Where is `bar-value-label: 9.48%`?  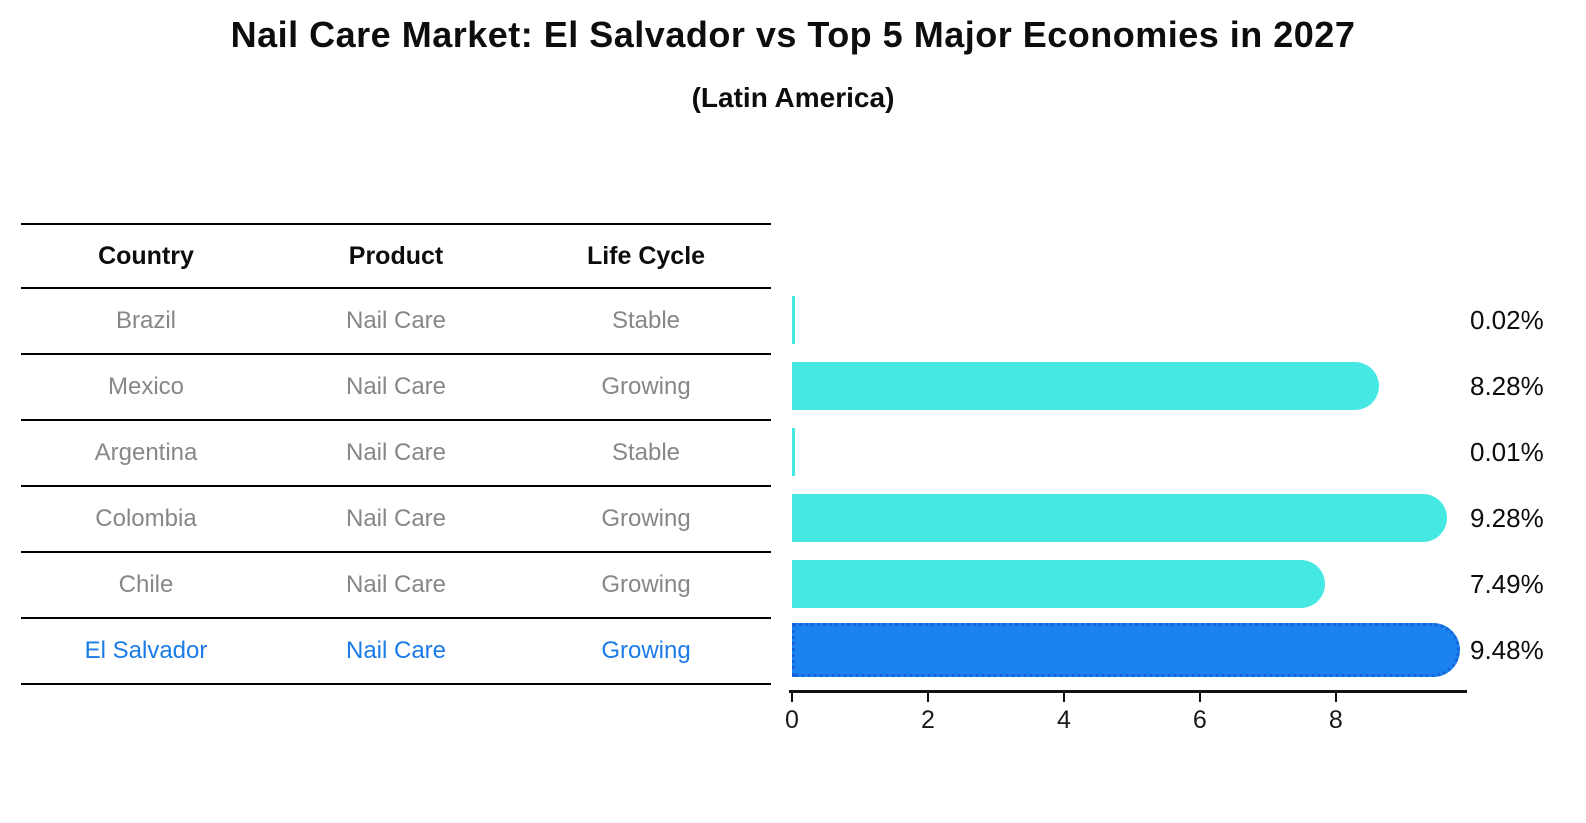 bar-value-label: 9.48% is located at coordinates (1507, 650).